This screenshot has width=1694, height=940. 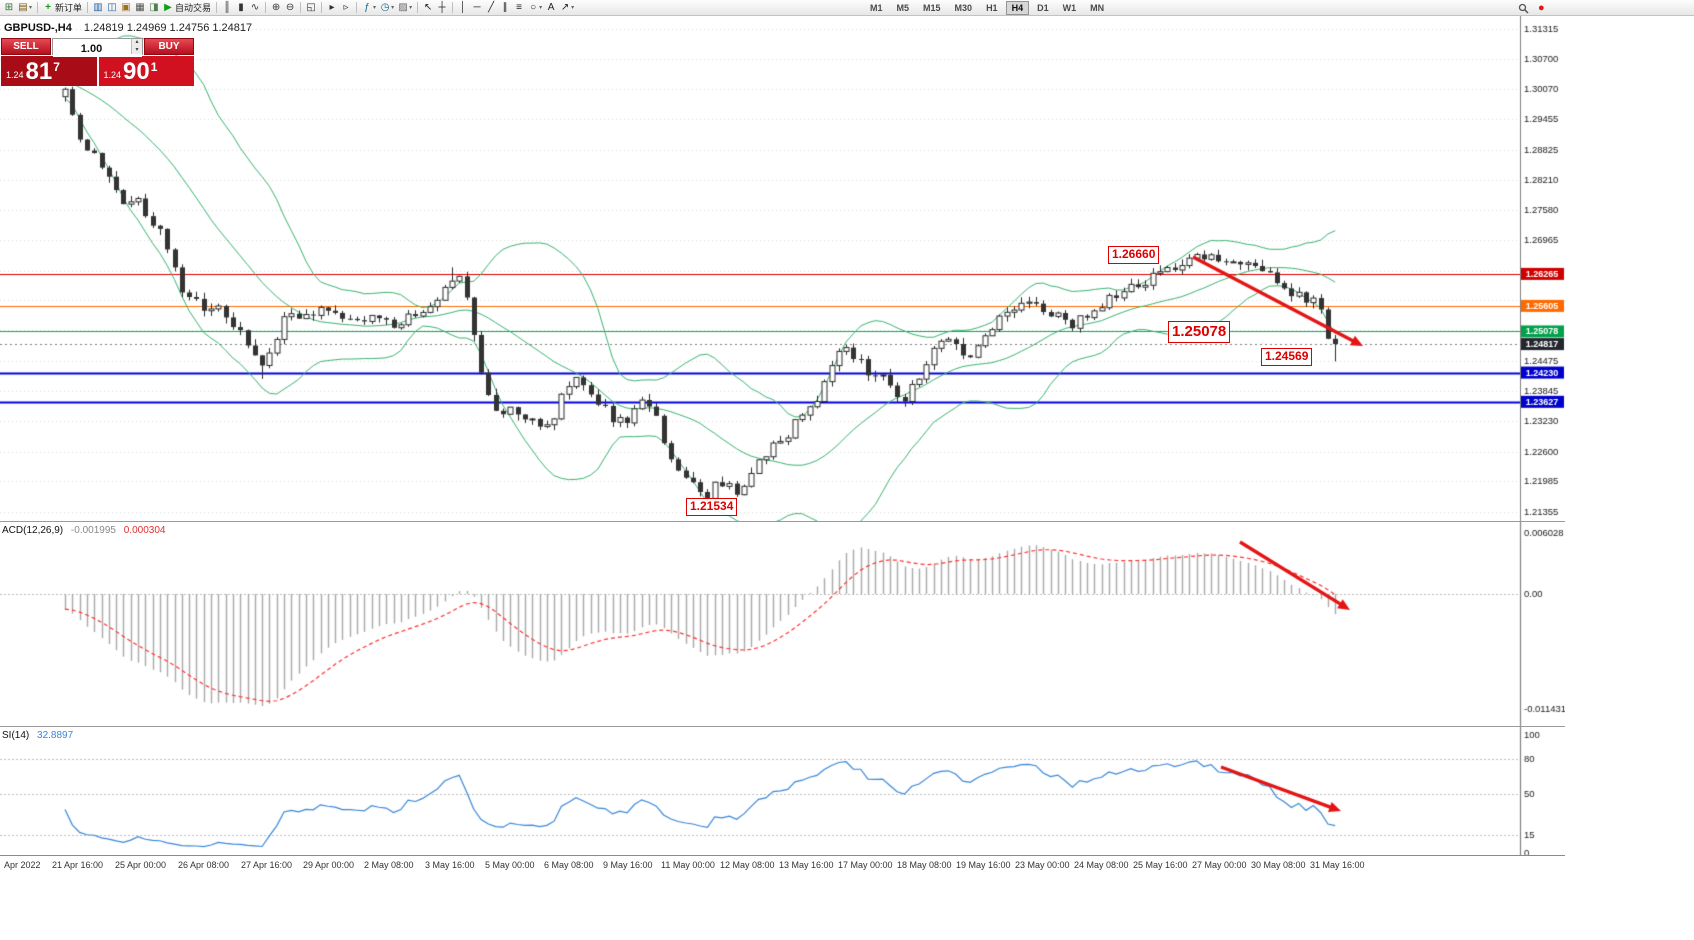 What do you see at coordinates (98, 8) in the screenshot?
I see `market-watch-icon: ▥` at bounding box center [98, 8].